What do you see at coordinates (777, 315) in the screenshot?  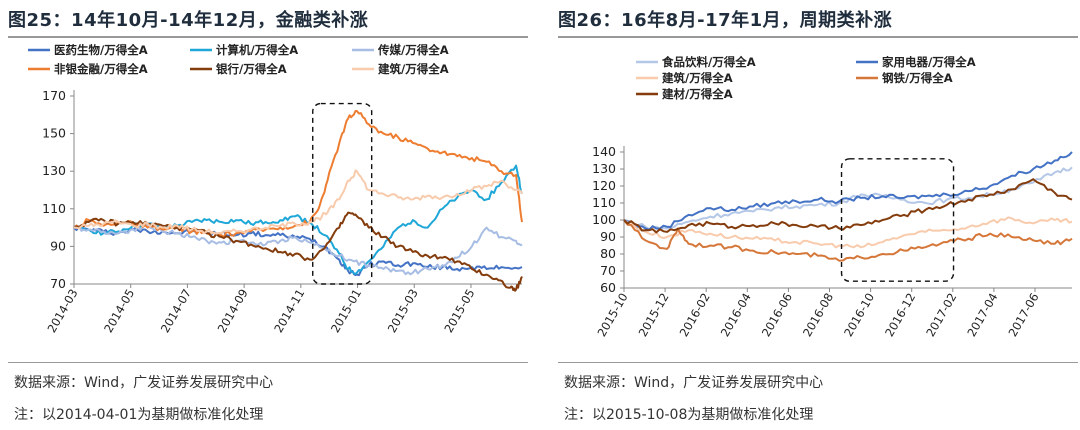 I see `x-tick-label: 2016-06` at bounding box center [777, 315].